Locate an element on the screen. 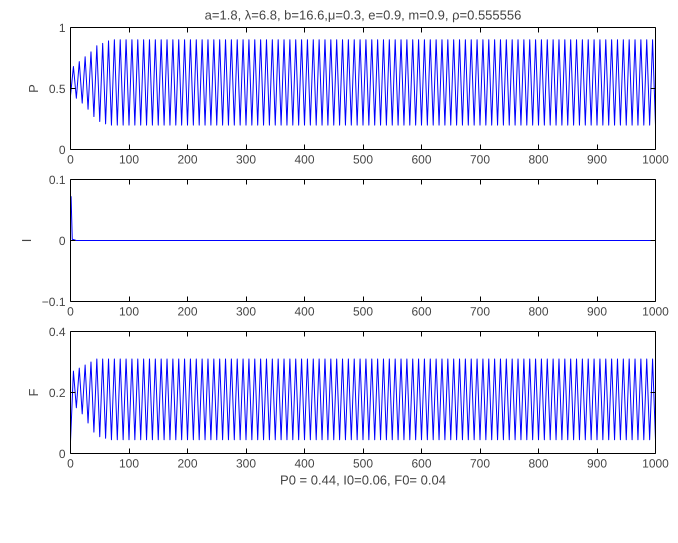 This screenshot has height=543, width=678. x-axis-title: P0 = 0.44, I0=0.06, F0= 0.04 is located at coordinates (363, 480).